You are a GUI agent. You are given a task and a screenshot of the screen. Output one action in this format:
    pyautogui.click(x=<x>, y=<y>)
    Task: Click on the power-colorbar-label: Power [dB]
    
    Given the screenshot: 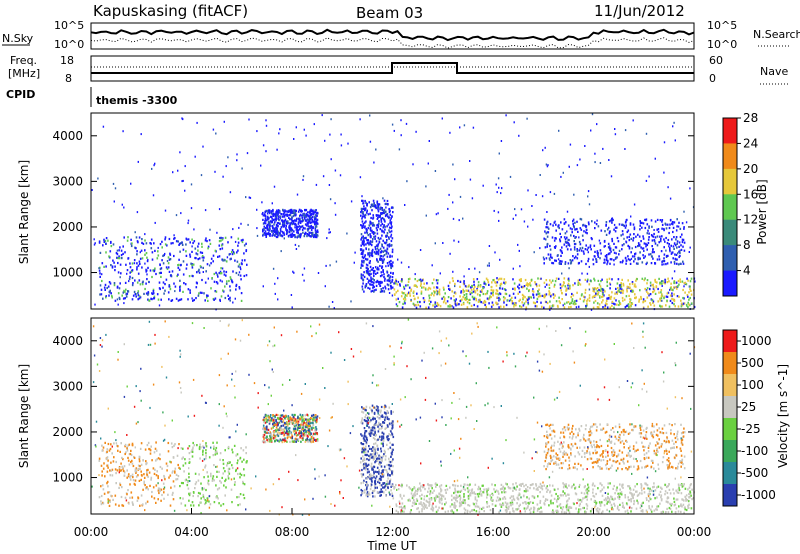 What is the action you would take?
    pyautogui.click(x=762, y=211)
    